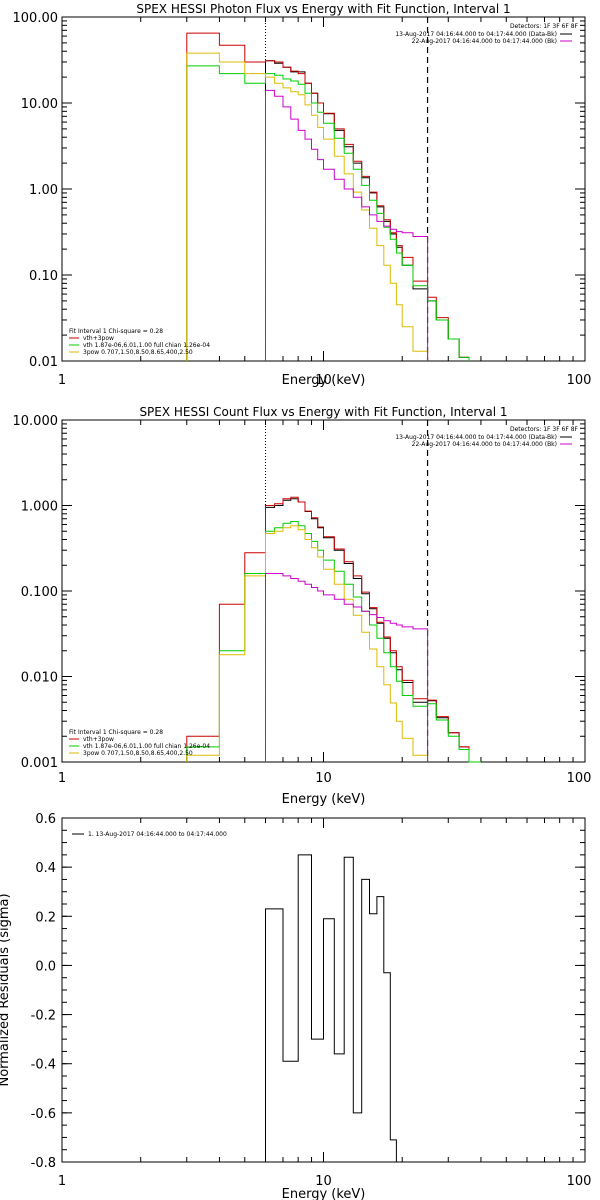  Describe the element at coordinates (36, 421) in the screenshot. I see `y-tick-label: 10.000` at that location.